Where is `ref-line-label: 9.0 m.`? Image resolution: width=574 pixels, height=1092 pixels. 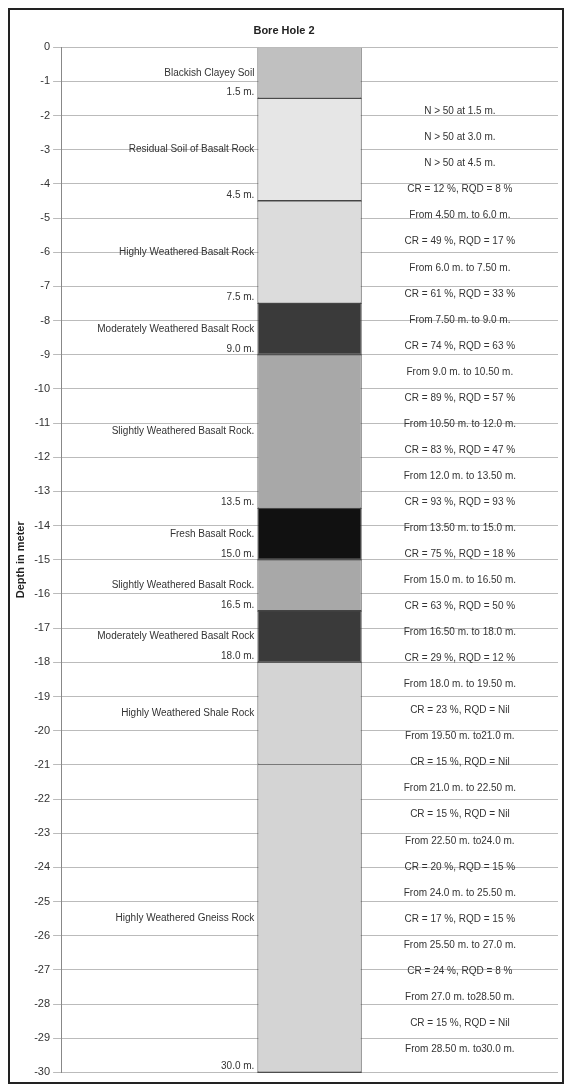 ref-line-label: 9.0 m. is located at coordinates (240, 348).